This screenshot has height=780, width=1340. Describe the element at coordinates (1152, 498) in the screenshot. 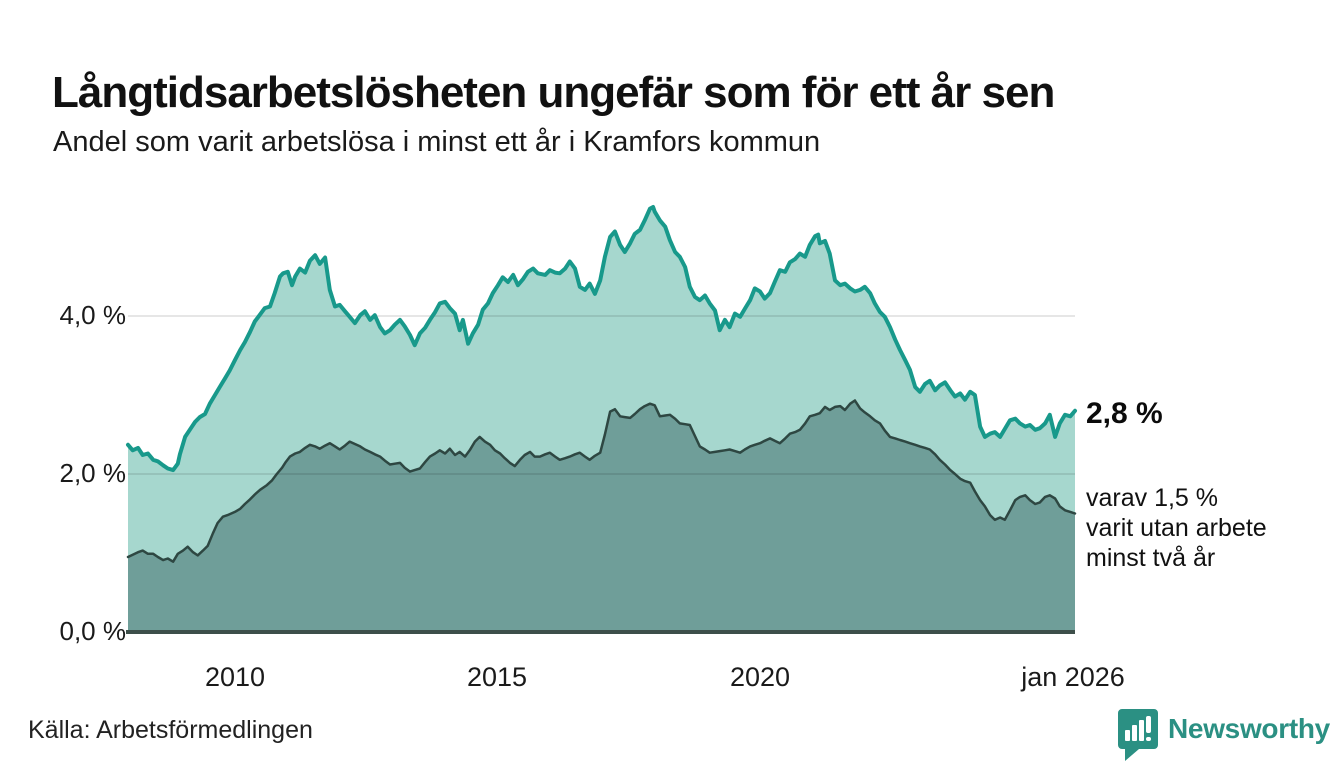

I see `two-year-note-line-1: varav 1,5 %` at that location.